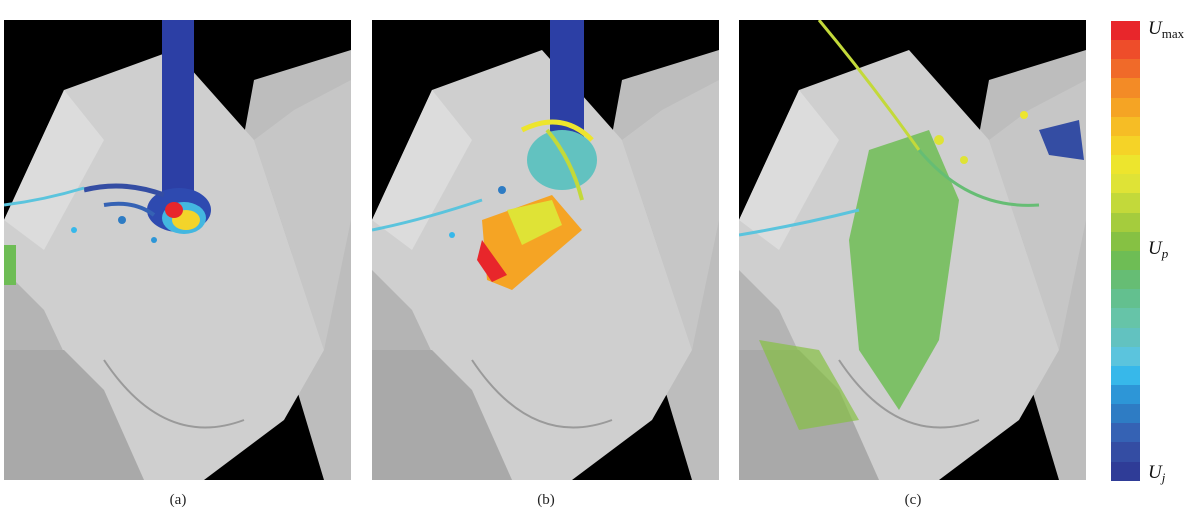 This screenshot has width=1201, height=523. What do you see at coordinates (1158, 249) in the screenshot?
I see `colorbar-label-mid: Up` at bounding box center [1158, 249].